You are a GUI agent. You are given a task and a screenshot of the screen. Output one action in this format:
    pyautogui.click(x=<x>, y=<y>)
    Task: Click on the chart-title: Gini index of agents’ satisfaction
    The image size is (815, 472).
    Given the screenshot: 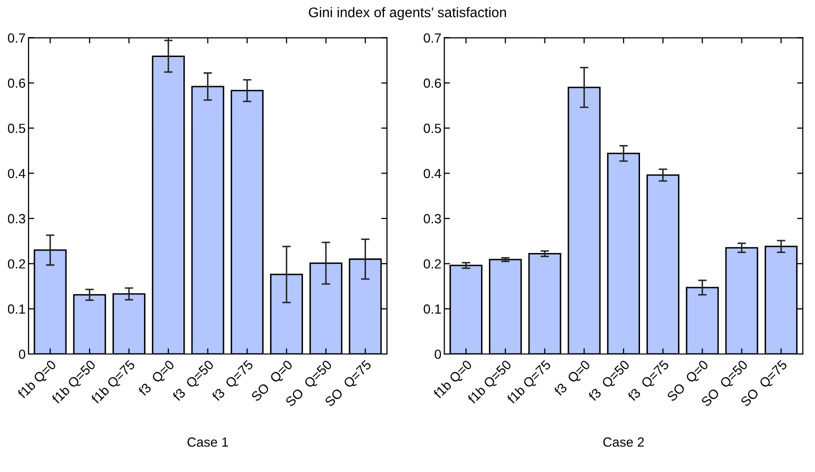 What is the action you would take?
    pyautogui.click(x=407, y=13)
    